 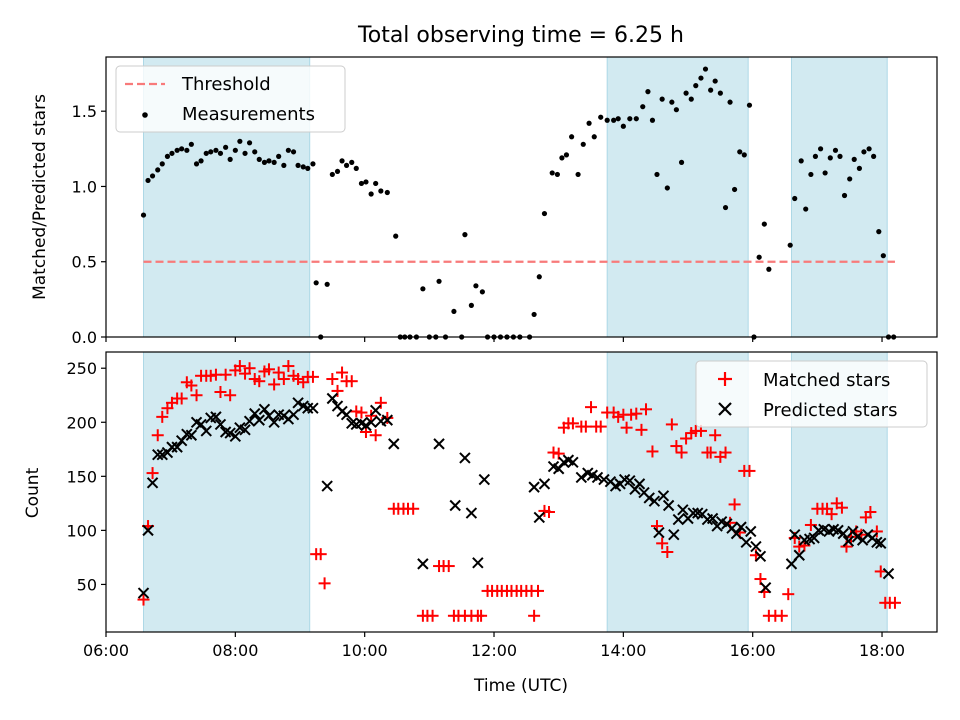 What do you see at coordinates (365, 650) in the screenshot?
I see `x-tick-label: 10:00` at bounding box center [365, 650].